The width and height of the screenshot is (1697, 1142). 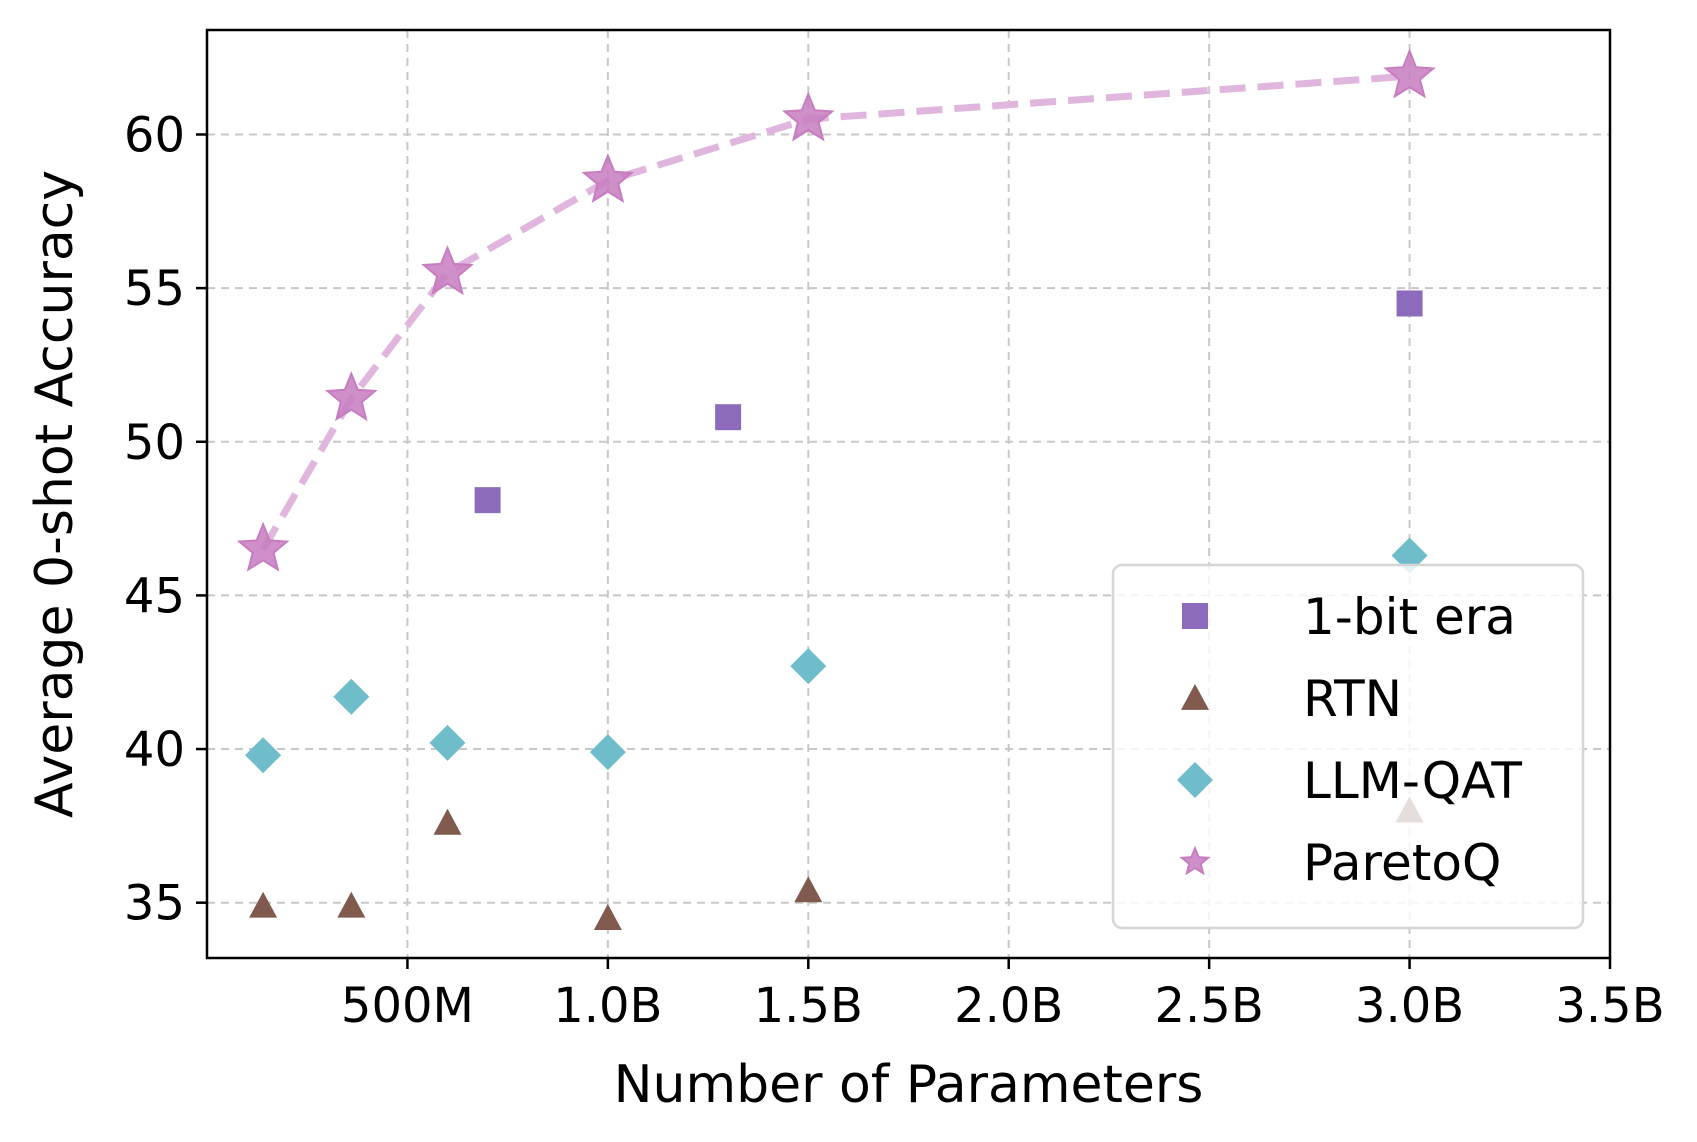 I want to click on legend-box, so click(x=1348, y=746).